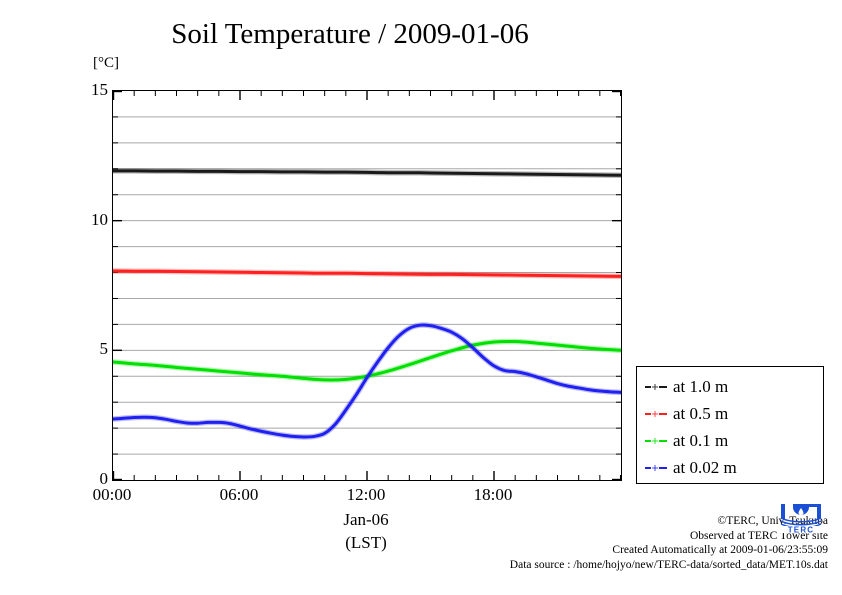 Image resolution: width=842 pixels, height=595 pixels. Describe the element at coordinates (366, 494) in the screenshot. I see `x-axis-tick-label: 12:00` at that location.